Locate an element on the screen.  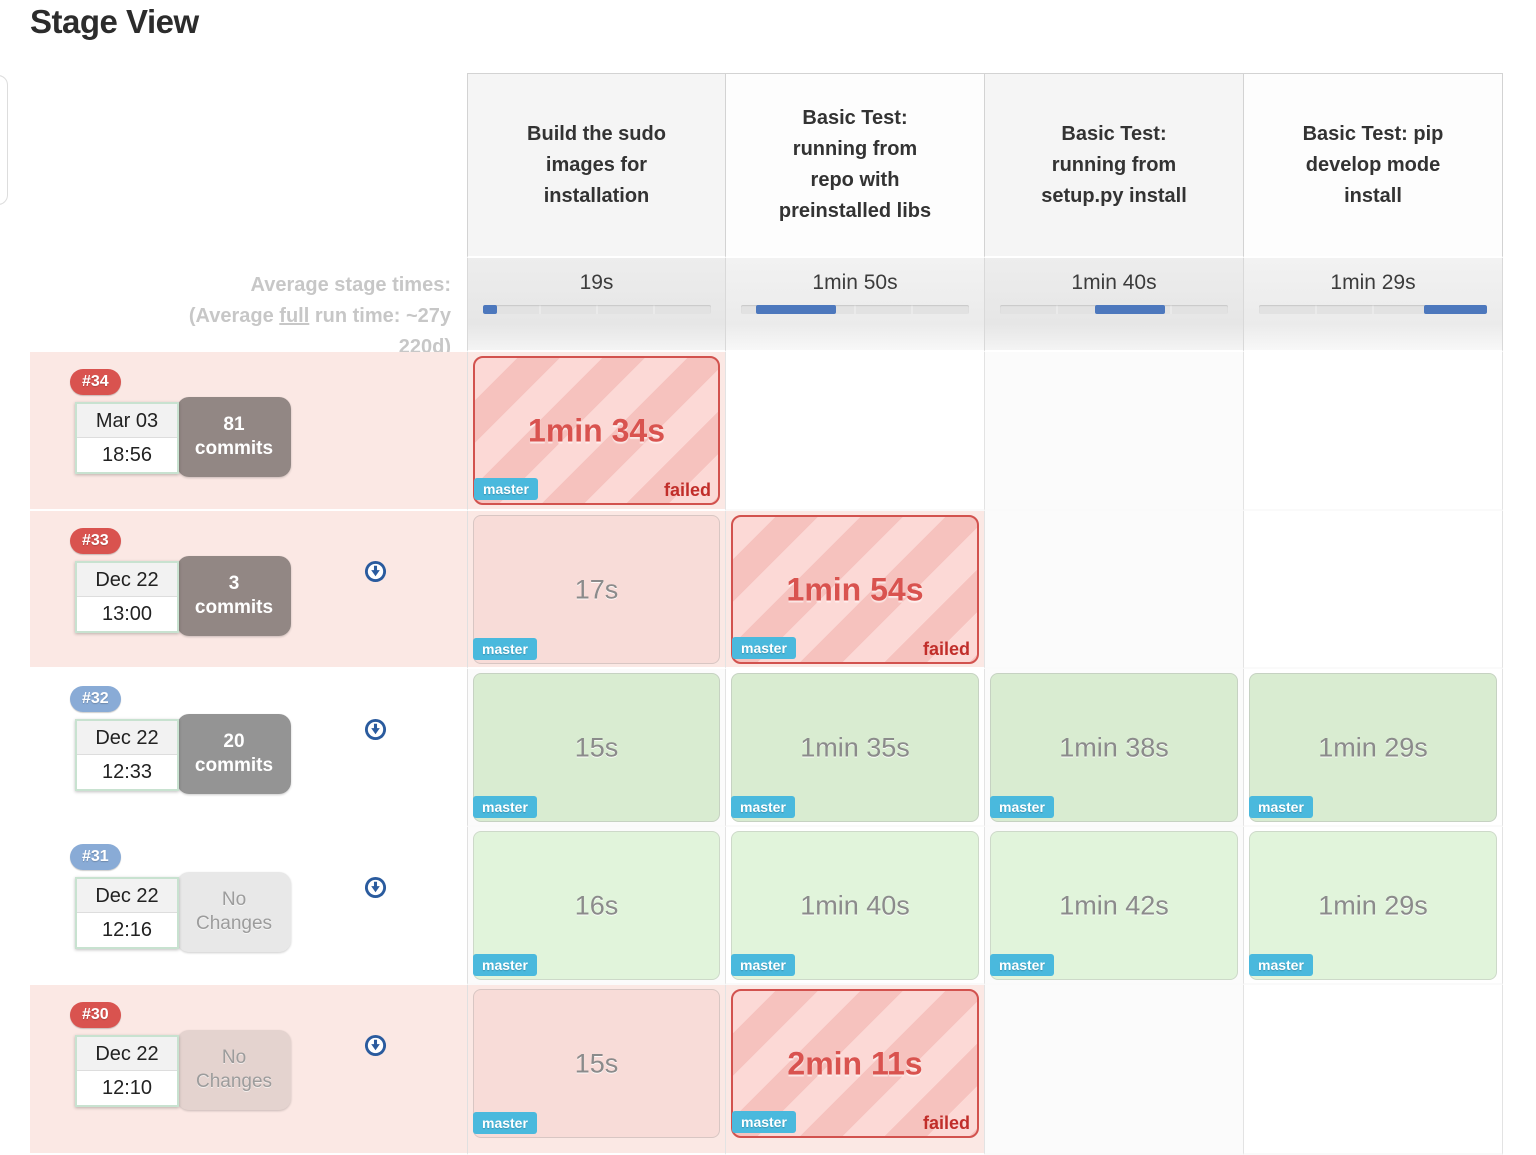
stage-run: 16s master is located at coordinates (596, 905).